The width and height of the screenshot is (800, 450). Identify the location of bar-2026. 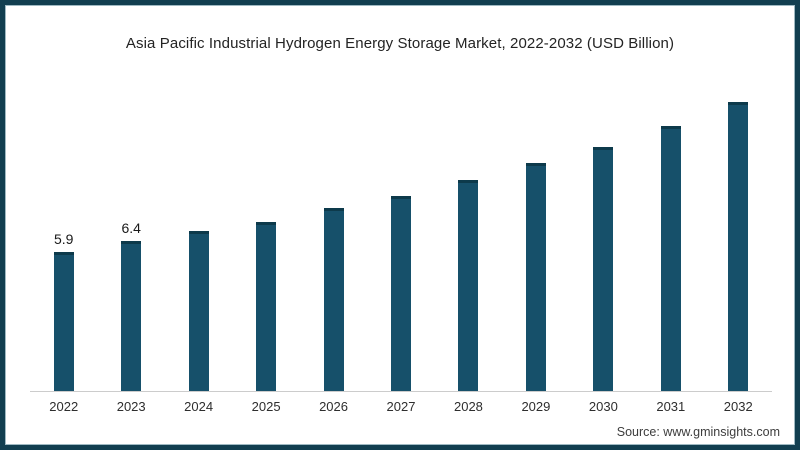
(333, 299).